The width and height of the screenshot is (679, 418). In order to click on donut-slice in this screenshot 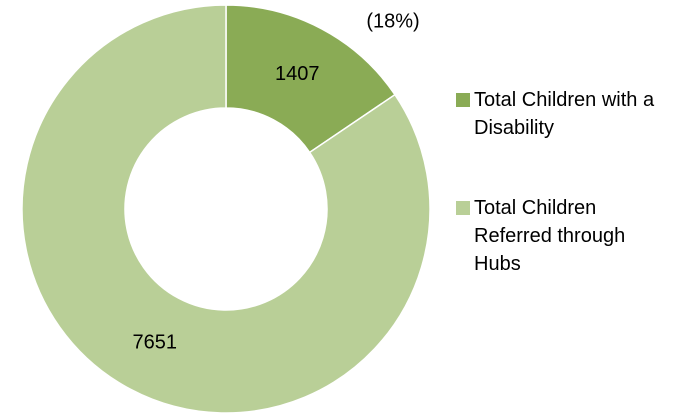, I will do `click(311, 79)`.